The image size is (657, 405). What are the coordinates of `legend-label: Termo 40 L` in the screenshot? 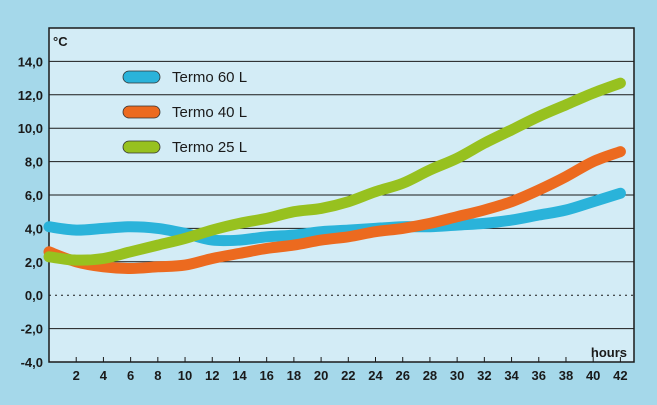 It's located at (209, 112).